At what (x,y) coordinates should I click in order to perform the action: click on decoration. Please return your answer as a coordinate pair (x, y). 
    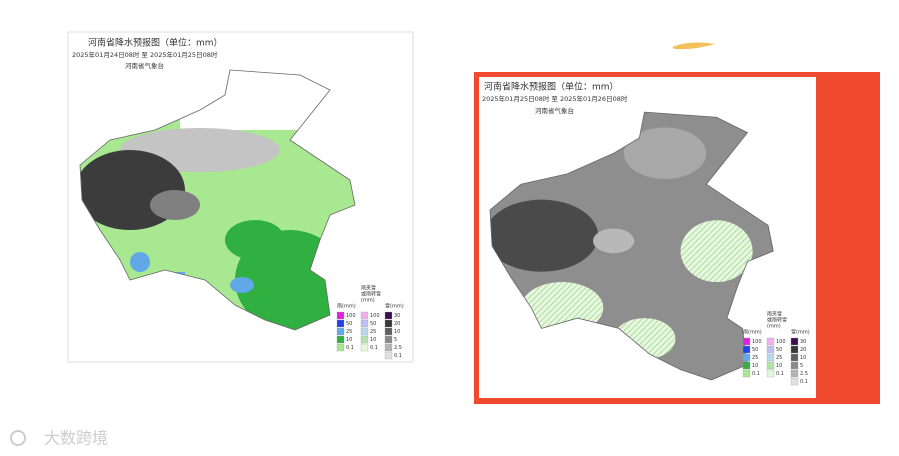
    Looking at the image, I should click on (693, 46).